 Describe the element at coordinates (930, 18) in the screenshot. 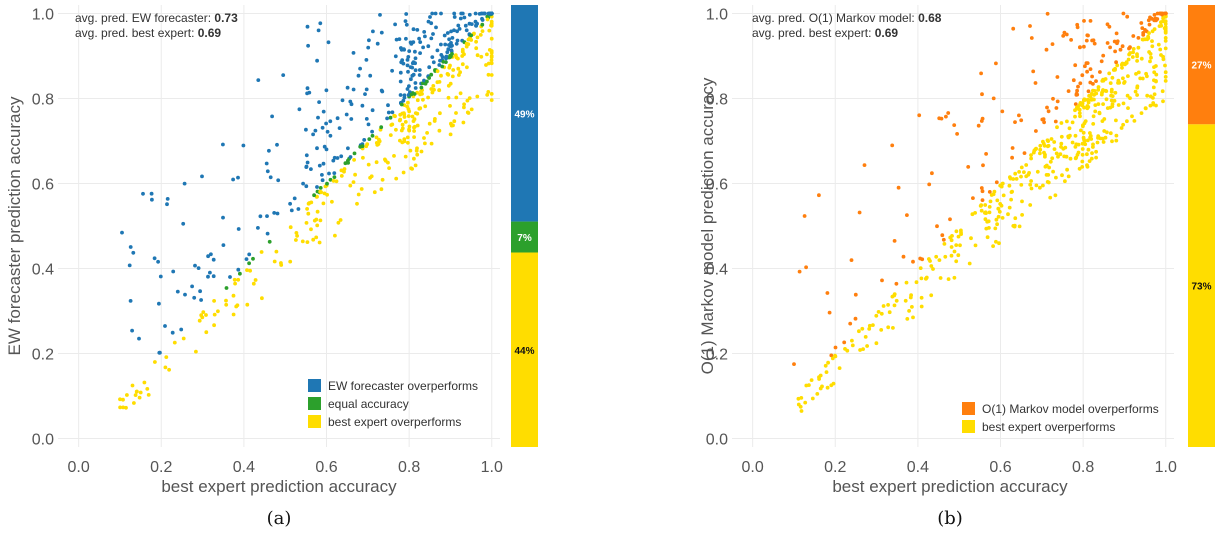

I see `annotation-value: 0.68` at that location.